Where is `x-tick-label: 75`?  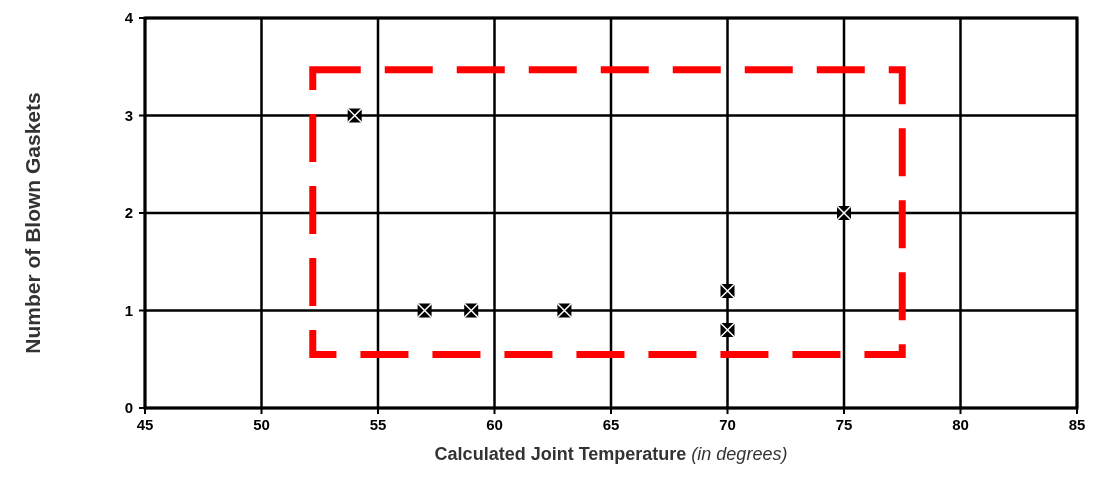 x-tick-label: 75 is located at coordinates (844, 424).